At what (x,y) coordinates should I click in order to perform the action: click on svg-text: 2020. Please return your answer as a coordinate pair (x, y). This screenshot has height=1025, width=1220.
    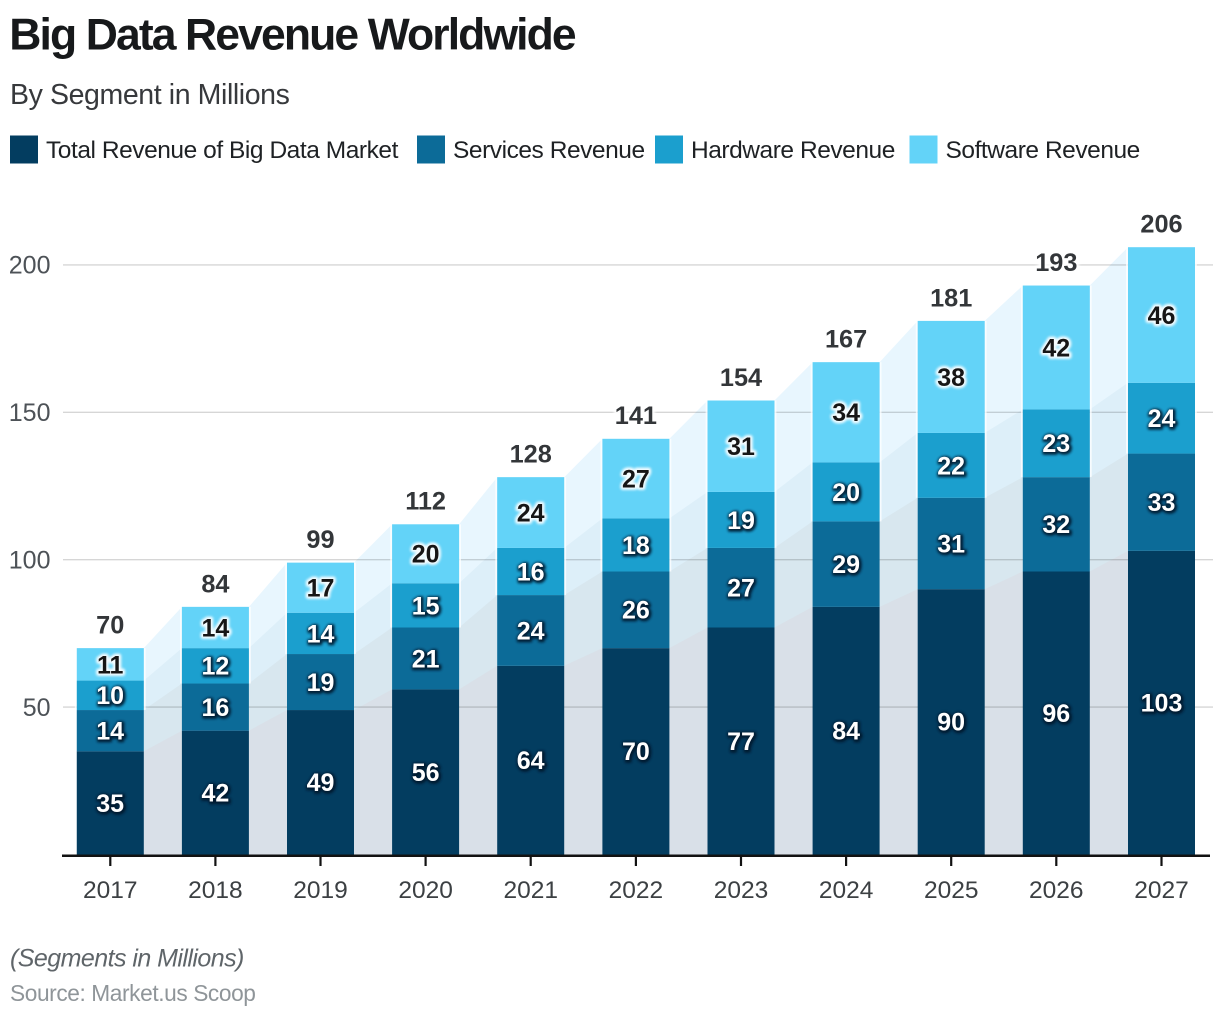
    Looking at the image, I should click on (425, 890).